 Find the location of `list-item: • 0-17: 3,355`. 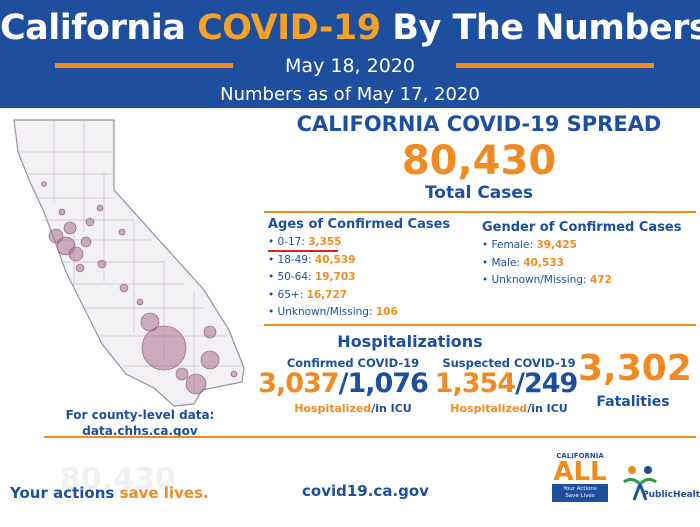

list-item: • 0-17: 3,355 is located at coordinates (305, 242).